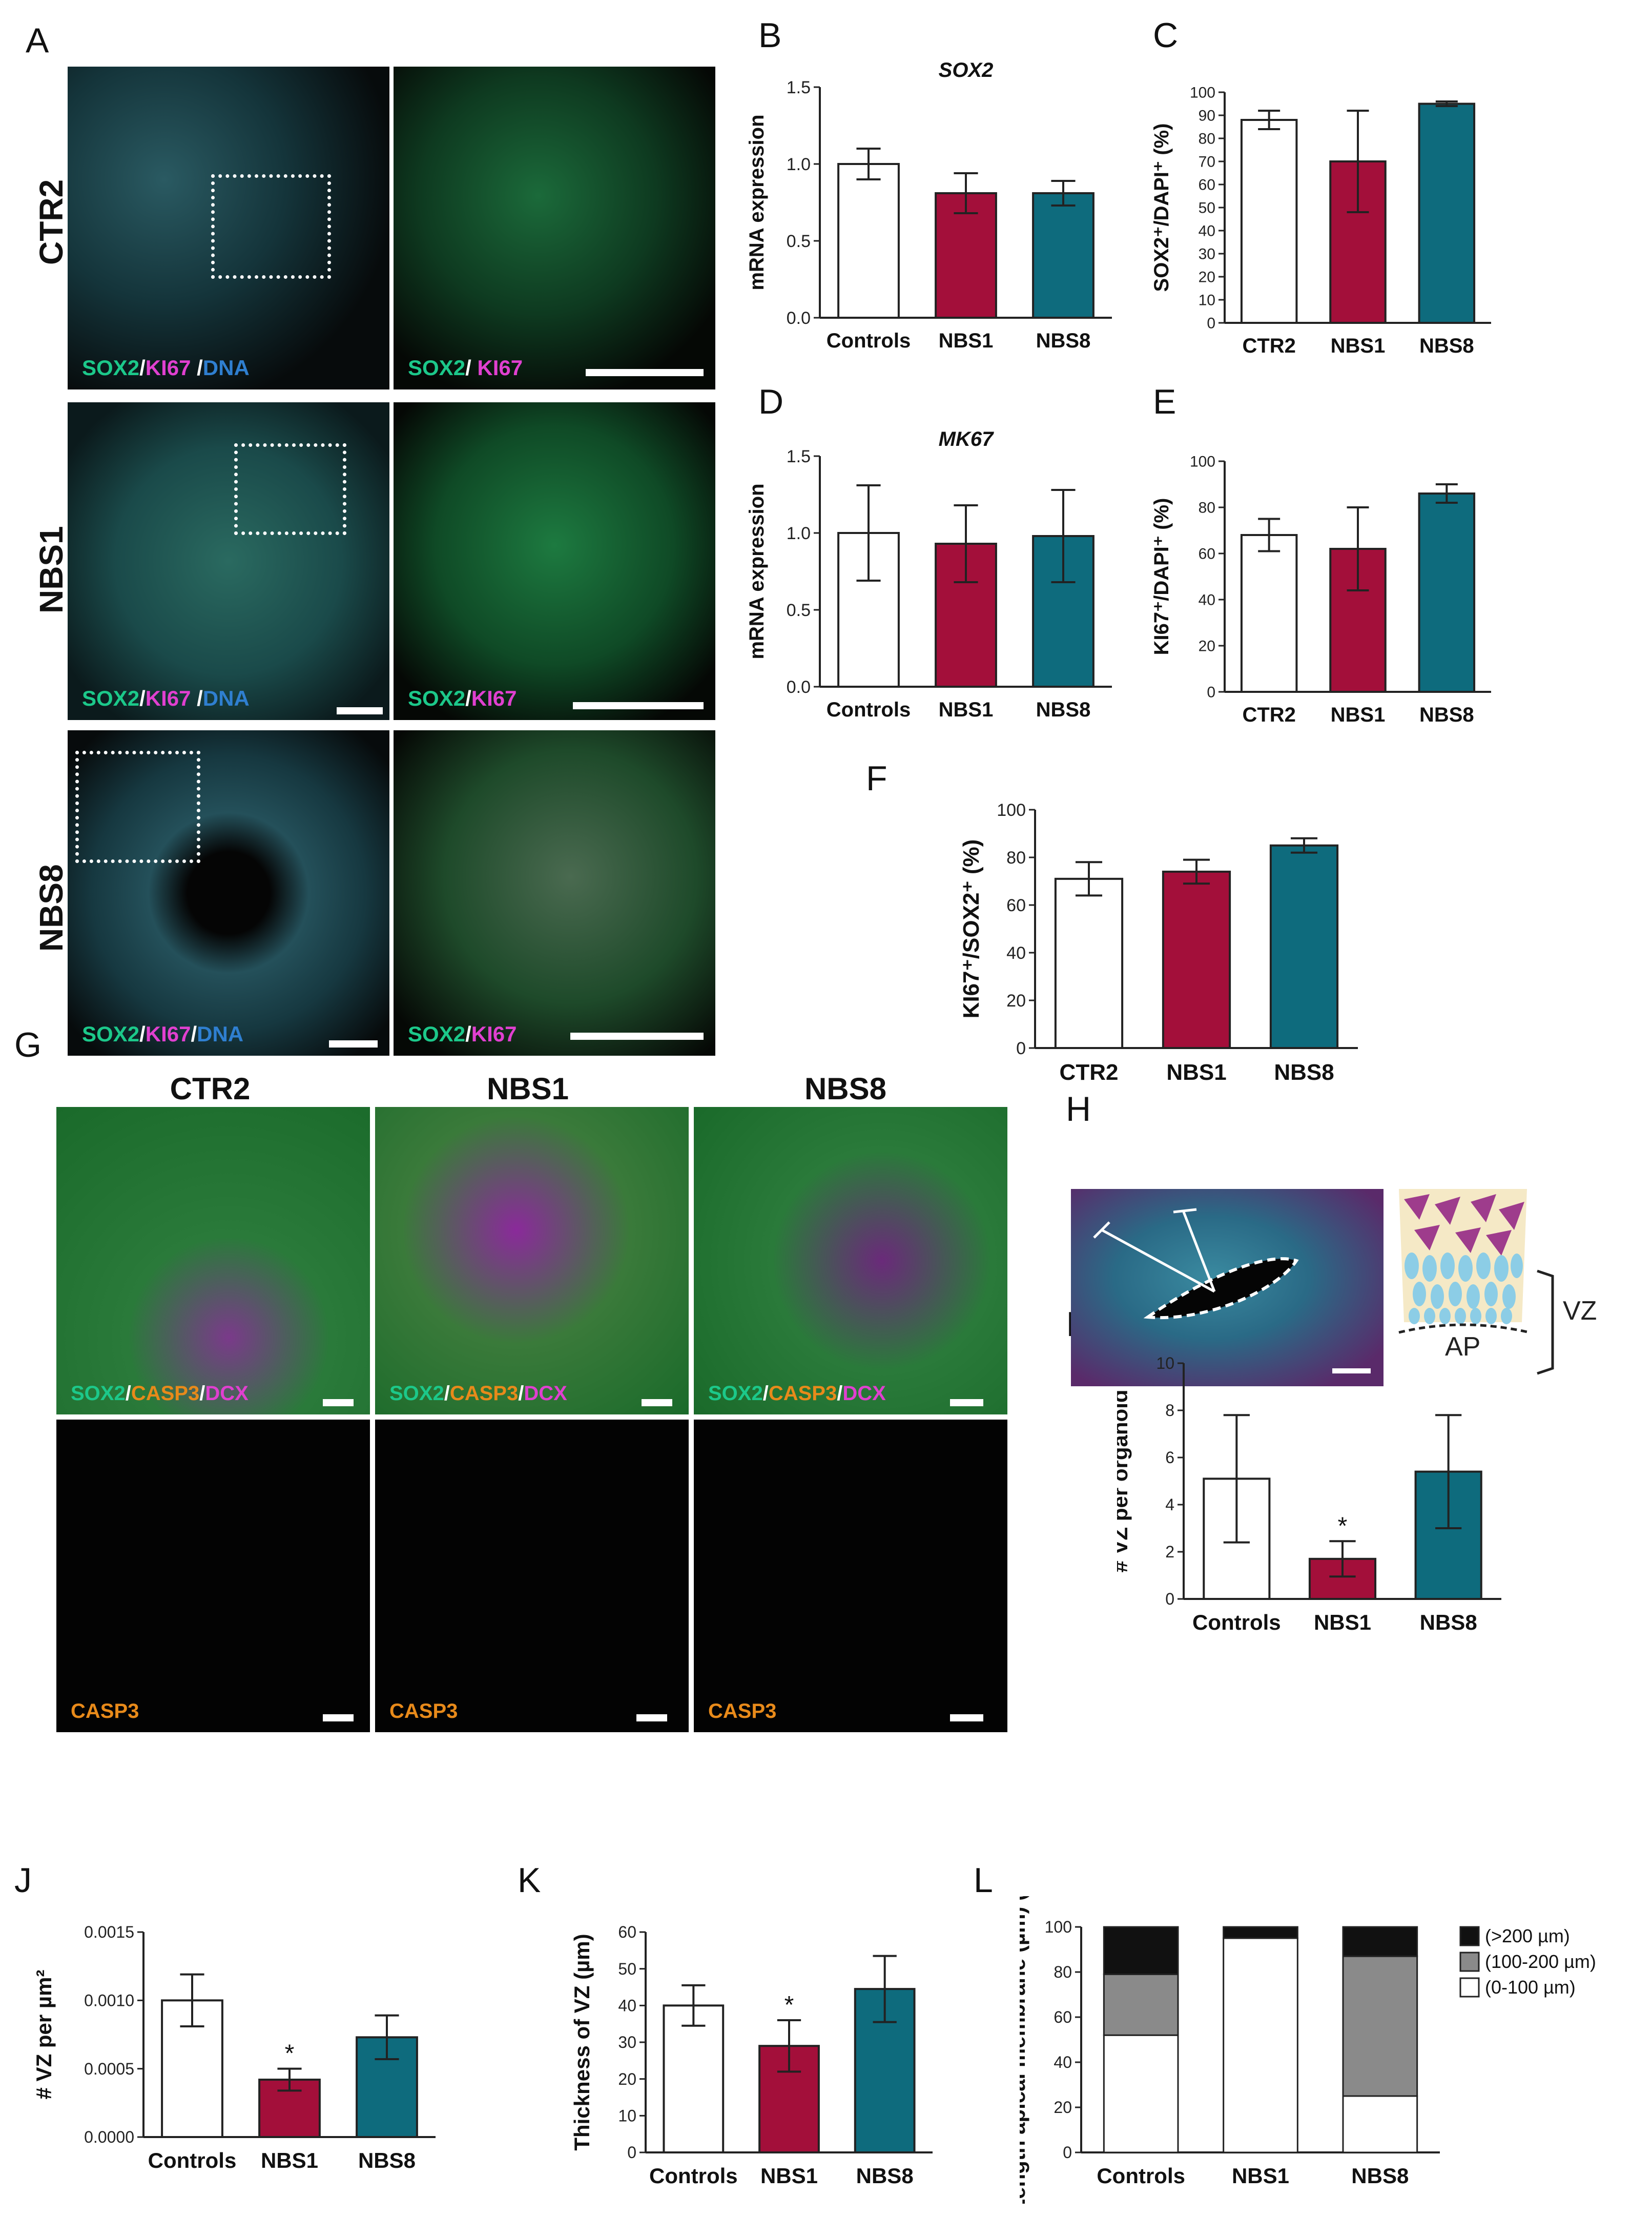 This screenshot has width=1652, height=2217. I want to click on panel-letter-d: D, so click(771, 402).